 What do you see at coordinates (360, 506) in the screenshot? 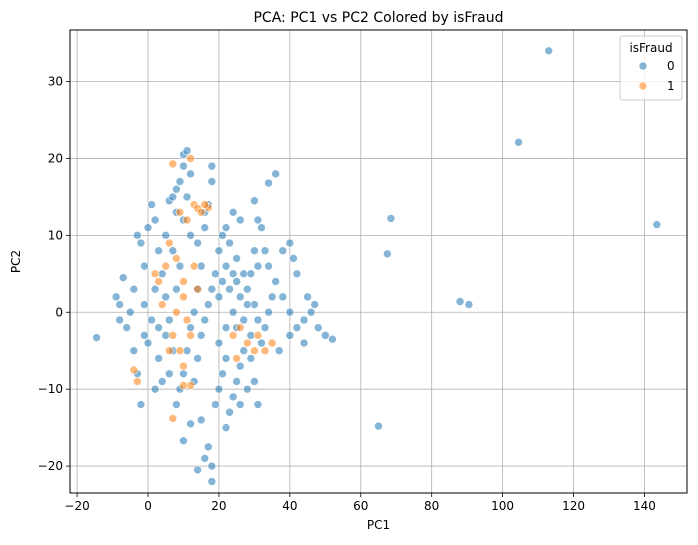
I see `x-tick-label: 60` at bounding box center [360, 506].